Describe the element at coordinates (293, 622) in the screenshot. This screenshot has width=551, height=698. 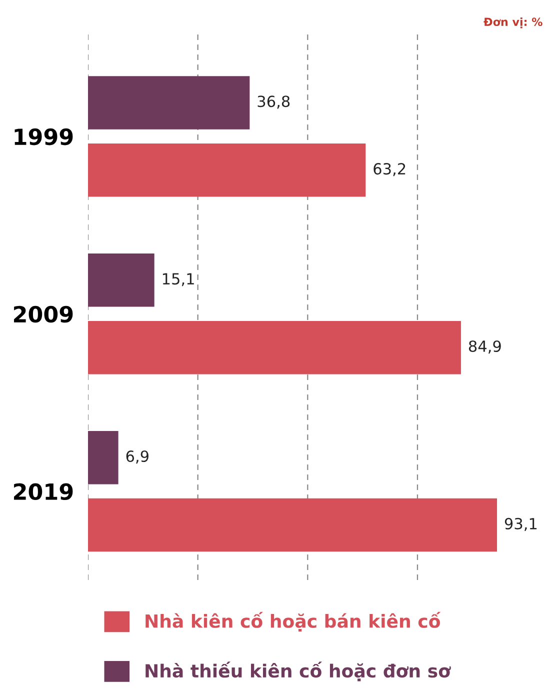
I see `legend-label: Nhà kiên cố hoặc bán kiên cố` at that location.